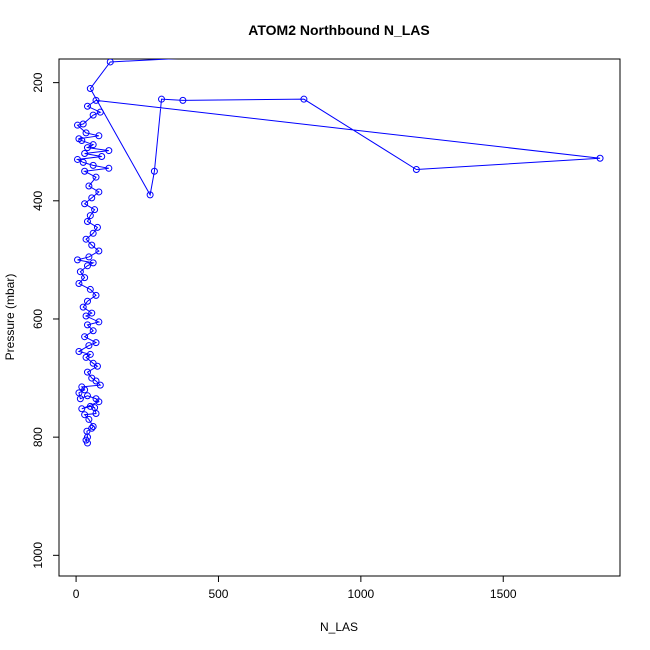 Image resolution: width=650 pixels, height=650 pixels. What do you see at coordinates (38, 82) in the screenshot?
I see `y-tick-label: 200` at bounding box center [38, 82].